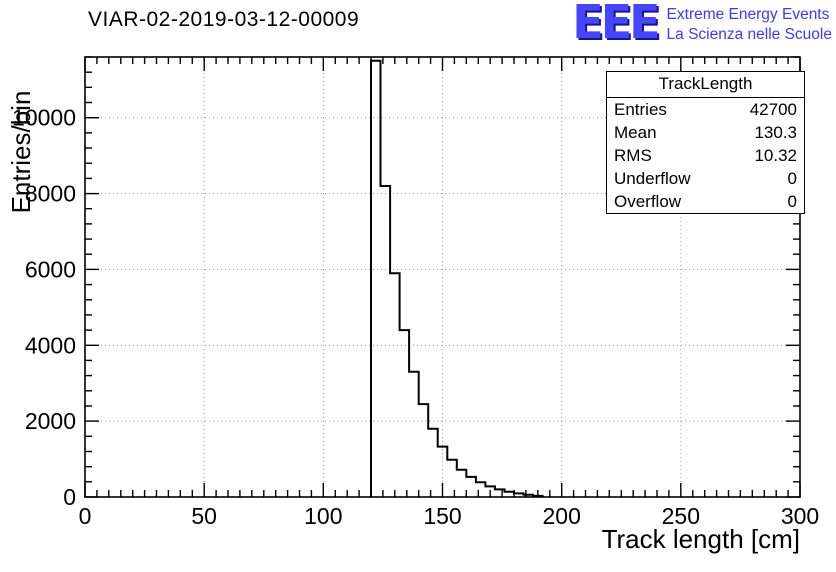 This screenshot has width=836, height=572. Describe the element at coordinates (775, 132) in the screenshot. I see `stats-value: 130.3` at that location.